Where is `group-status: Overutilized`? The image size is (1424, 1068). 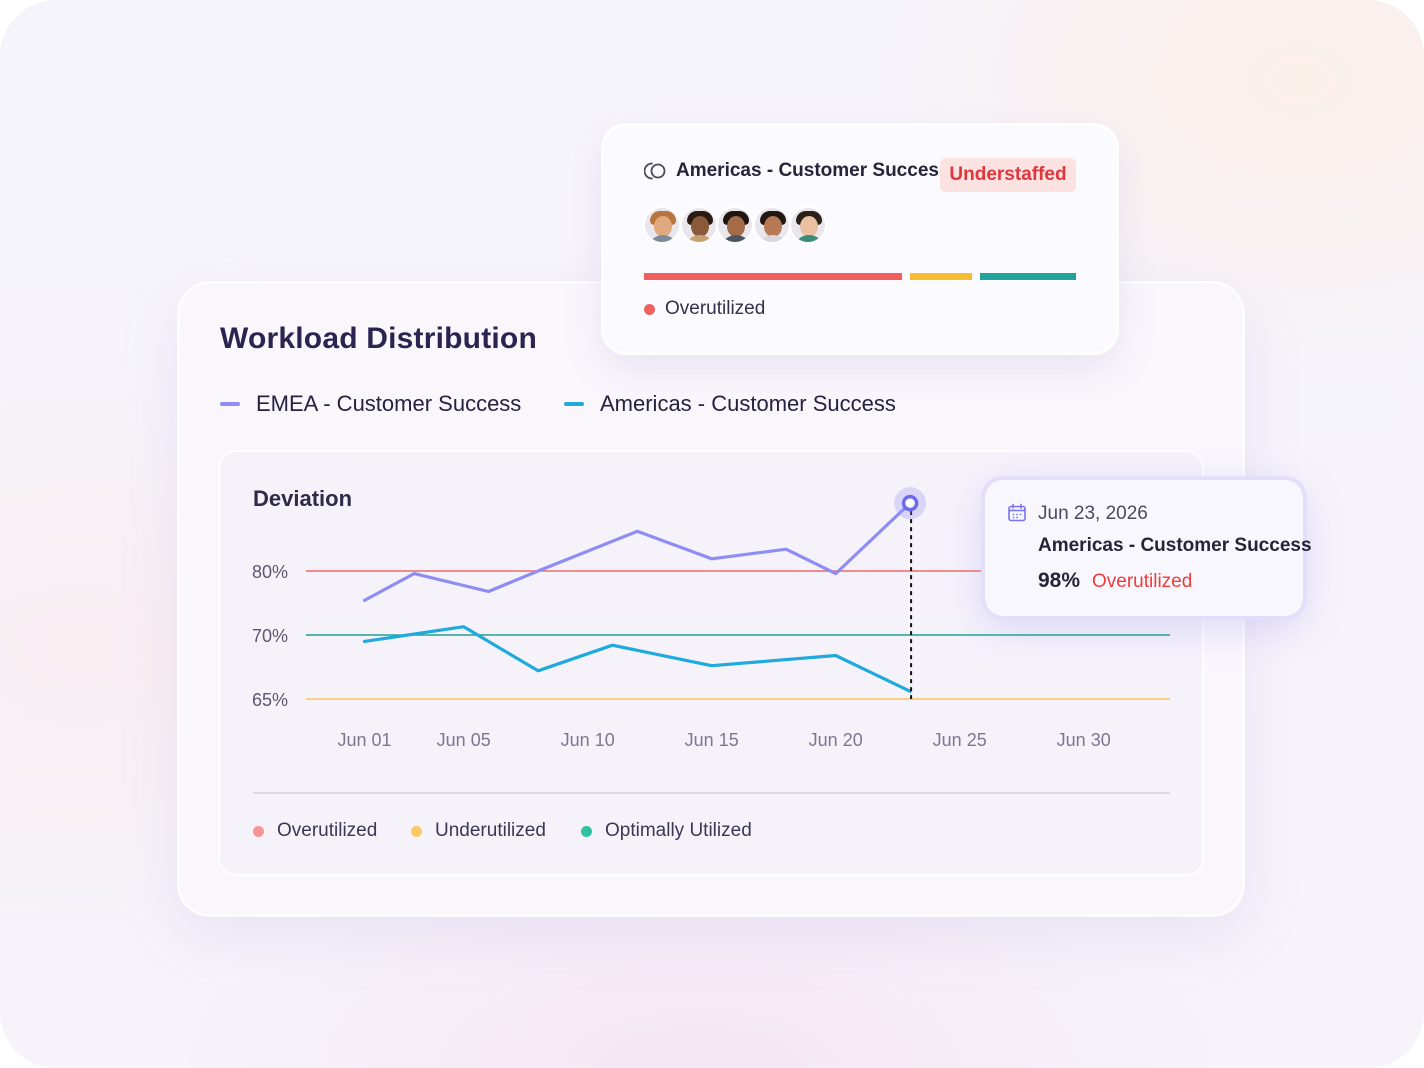 group-status: Overutilized is located at coordinates (704, 309).